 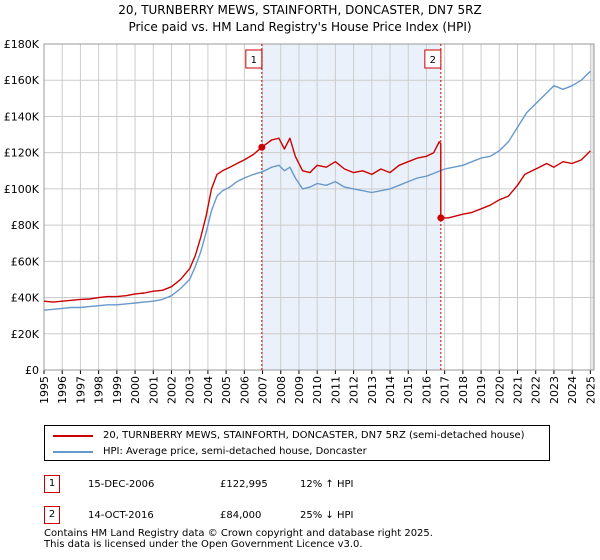 What do you see at coordinates (22, 153) in the screenshot?
I see `y-tick-label: £120K` at bounding box center [22, 153].